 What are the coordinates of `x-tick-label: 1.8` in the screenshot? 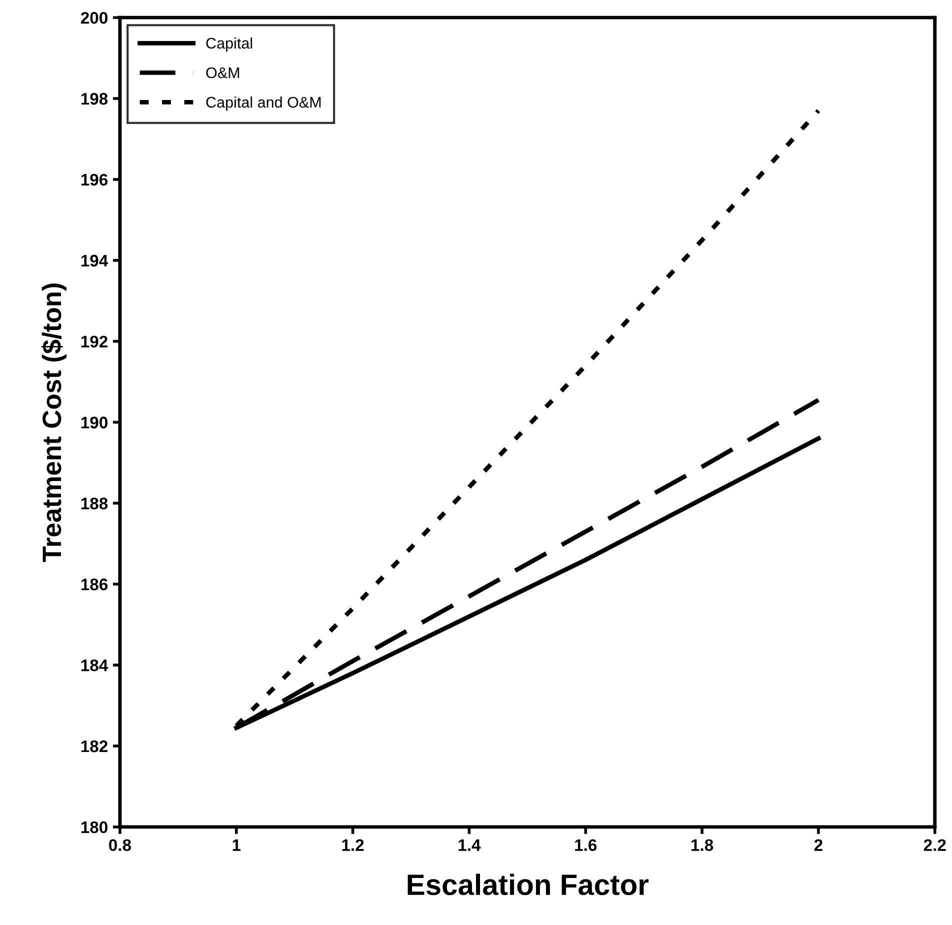 It's located at (703, 845).